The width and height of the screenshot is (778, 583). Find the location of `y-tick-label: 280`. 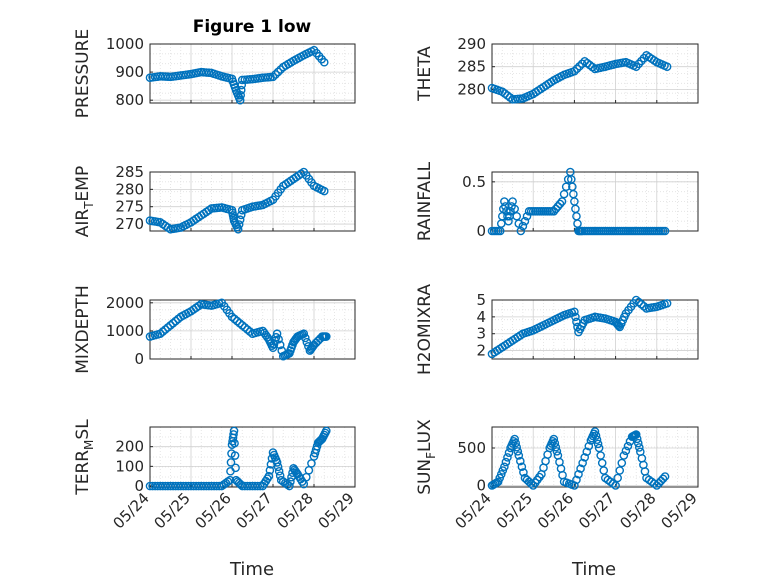

y-tick-label: 280 is located at coordinates (471, 89).